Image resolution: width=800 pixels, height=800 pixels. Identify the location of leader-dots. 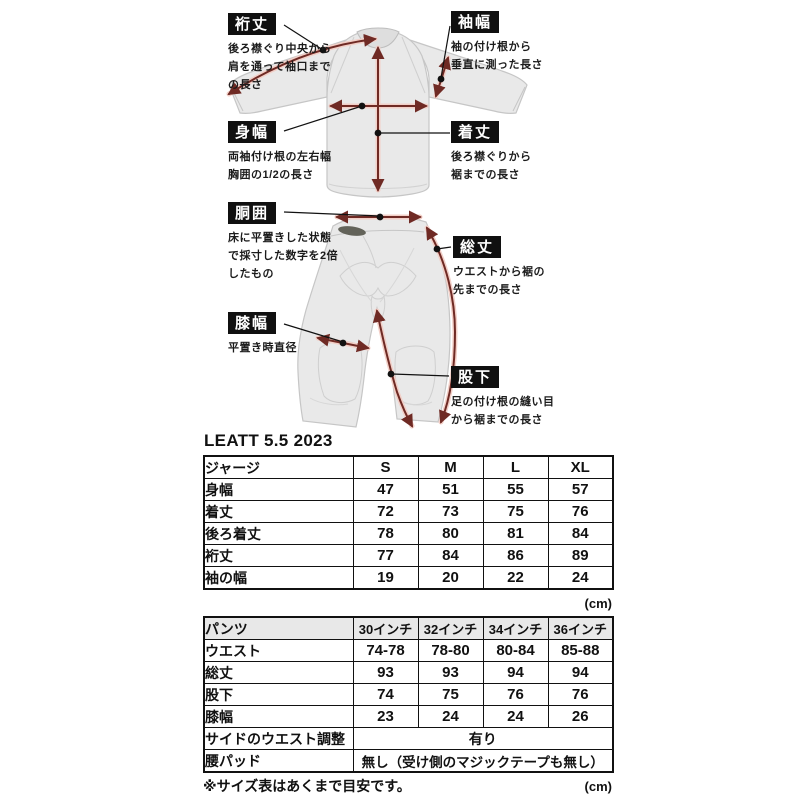
(382, 212).